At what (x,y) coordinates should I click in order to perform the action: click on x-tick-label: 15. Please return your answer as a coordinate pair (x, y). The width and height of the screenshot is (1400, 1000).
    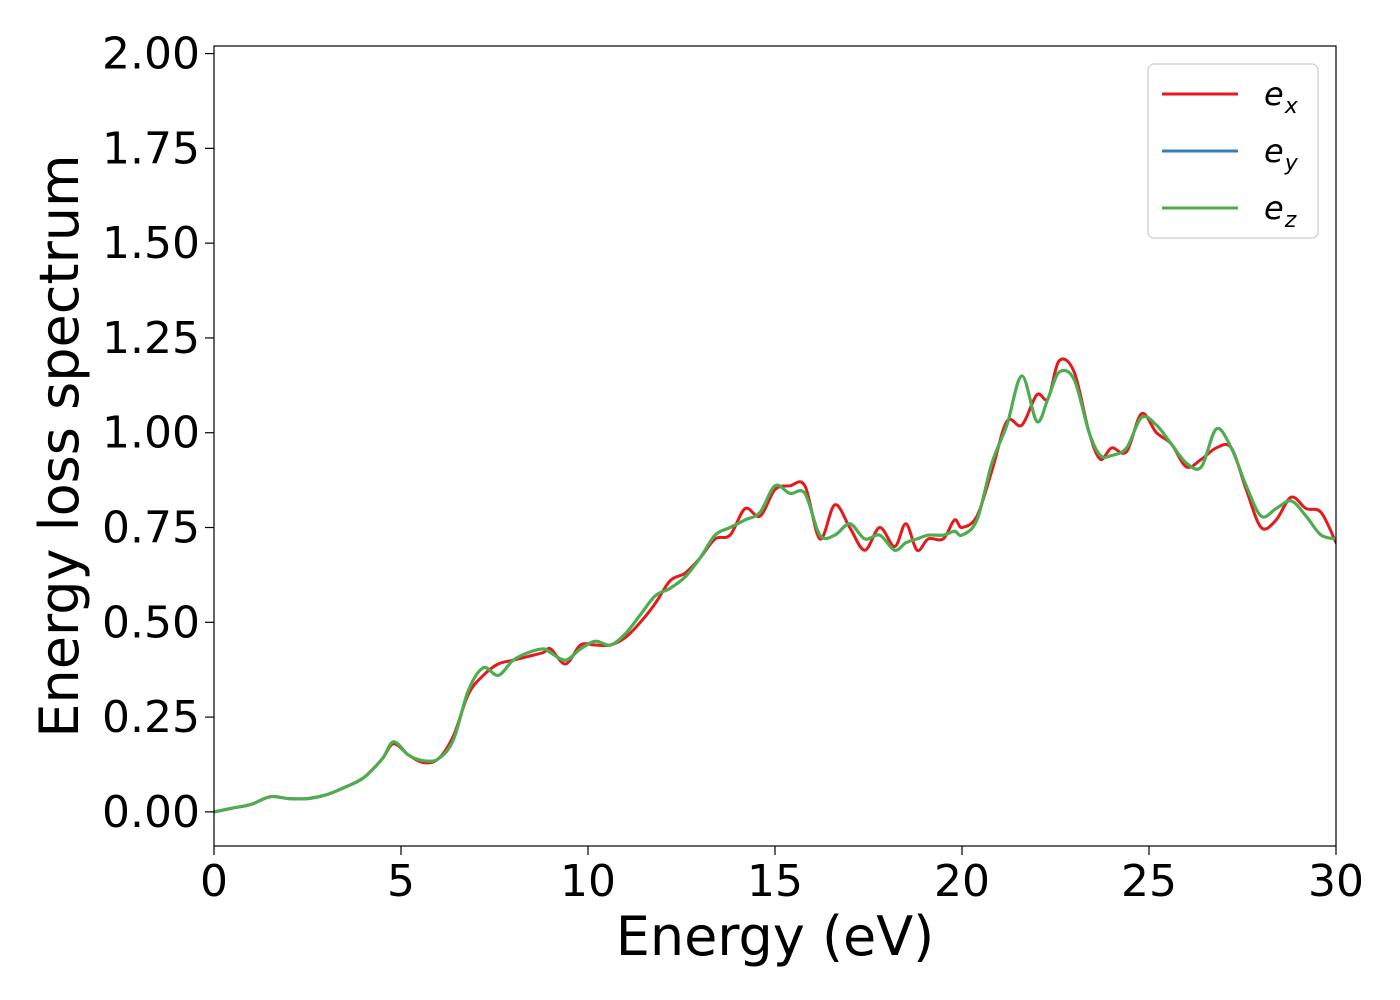
    Looking at the image, I should click on (775, 881).